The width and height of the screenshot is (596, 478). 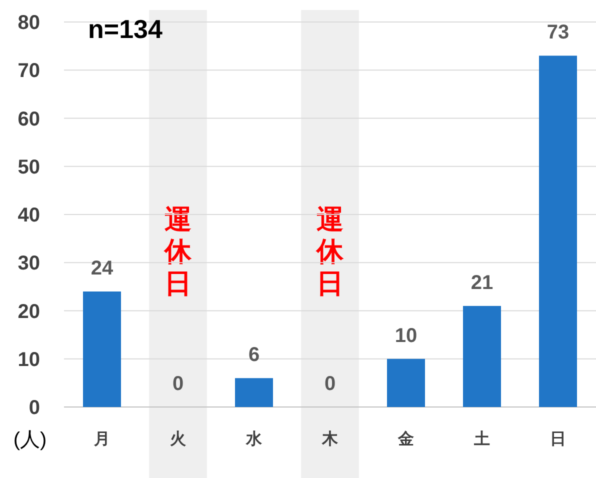 I want to click on y-tick-label: 30, so click(x=29, y=263).